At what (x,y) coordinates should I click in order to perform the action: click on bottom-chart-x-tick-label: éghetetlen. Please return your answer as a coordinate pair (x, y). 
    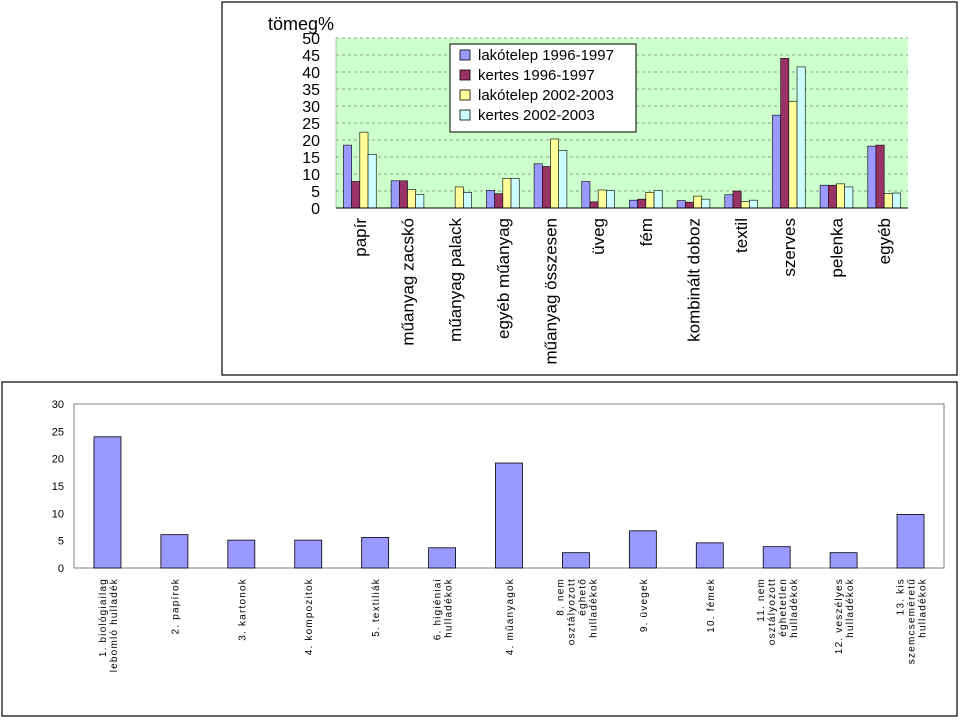
    Looking at the image, I should click on (783, 607).